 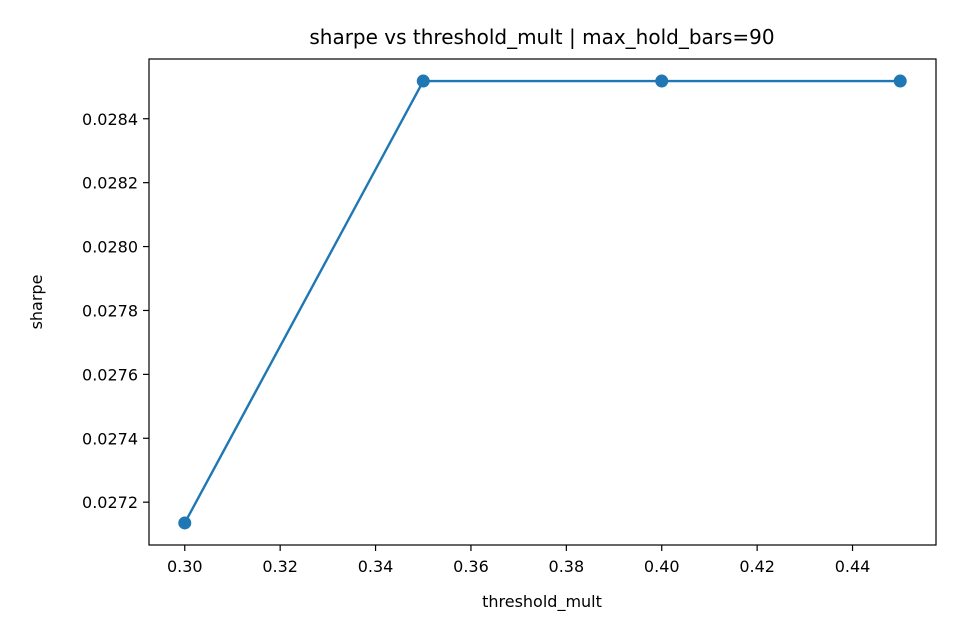 I want to click on y-tick-label: 0.0282, so click(x=110, y=183).